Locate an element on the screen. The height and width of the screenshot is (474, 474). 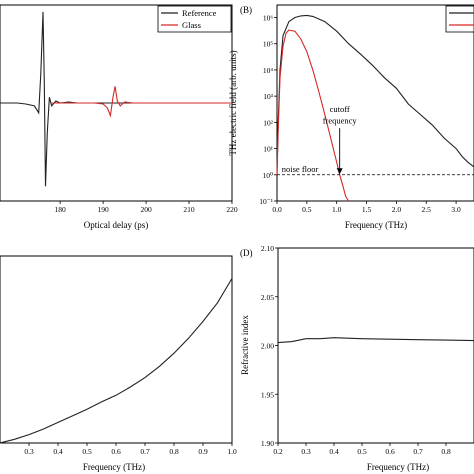
series-line-curve is located at coordinates (375, 340).